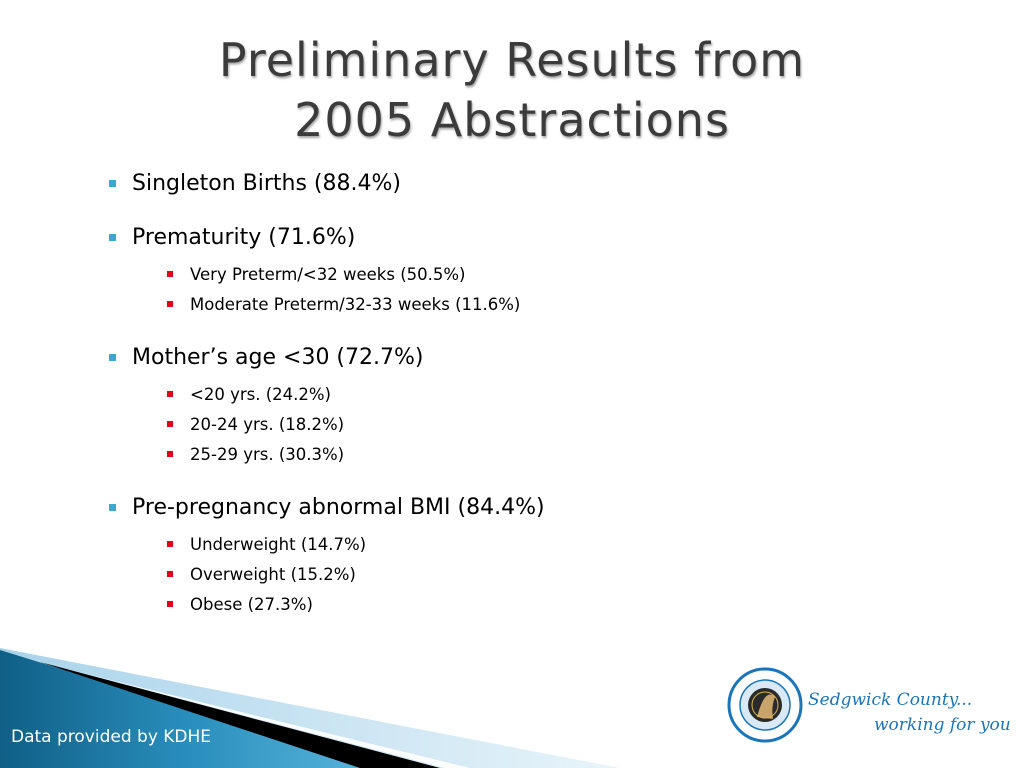 This screenshot has width=1024, height=768. What do you see at coordinates (512, 120) in the screenshot?
I see `title-line-2: 2005 Abstractions` at bounding box center [512, 120].